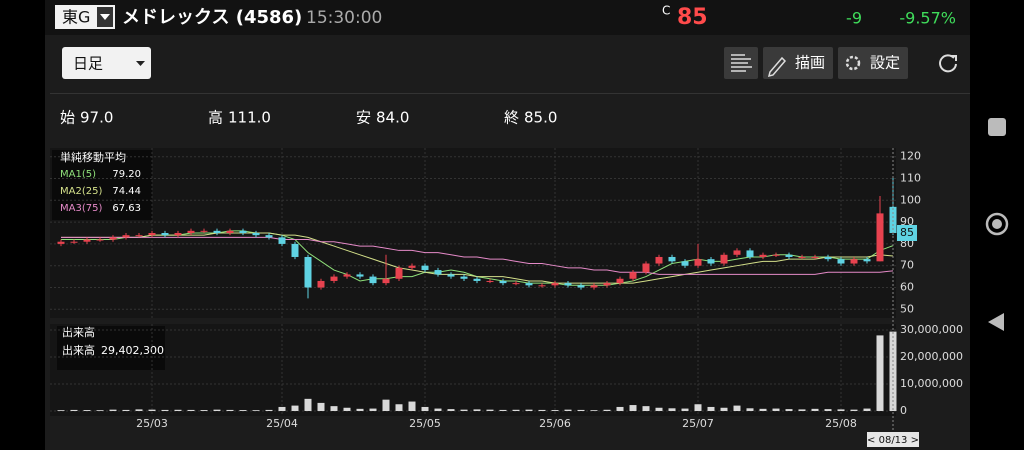  I want to click on x-tick-label: 25/05, so click(425, 423).